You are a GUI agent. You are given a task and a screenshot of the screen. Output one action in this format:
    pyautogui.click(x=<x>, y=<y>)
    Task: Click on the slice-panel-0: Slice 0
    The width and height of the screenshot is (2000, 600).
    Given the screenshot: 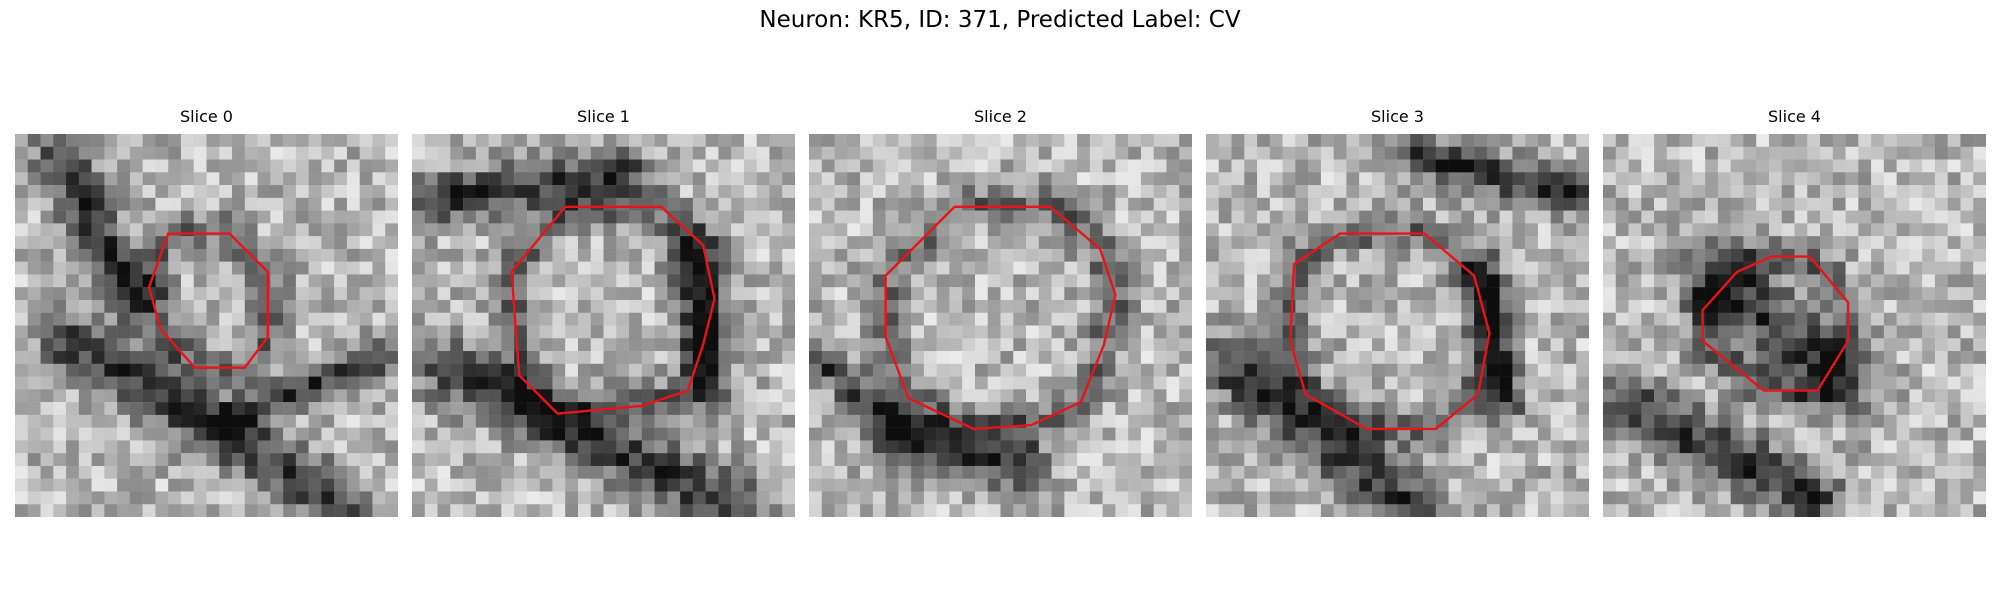 What is the action you would take?
    pyautogui.click(x=206, y=312)
    